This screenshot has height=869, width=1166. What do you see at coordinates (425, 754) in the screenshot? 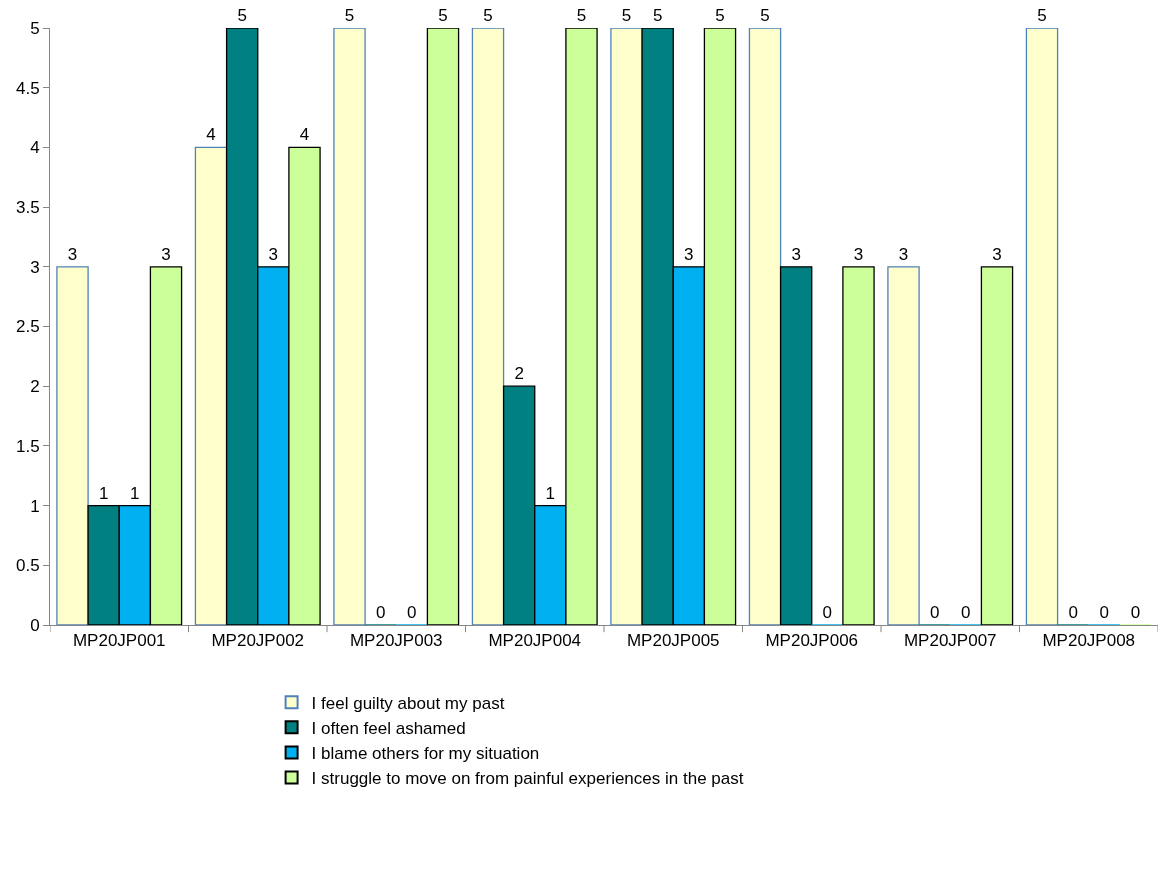
I see `legend-label: I blame others for my situation` at bounding box center [425, 754].